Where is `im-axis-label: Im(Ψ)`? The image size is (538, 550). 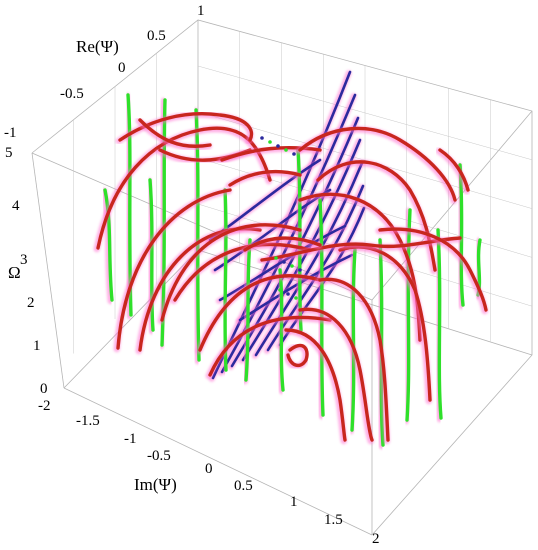 im-axis-label: Im(Ψ) is located at coordinates (155, 484).